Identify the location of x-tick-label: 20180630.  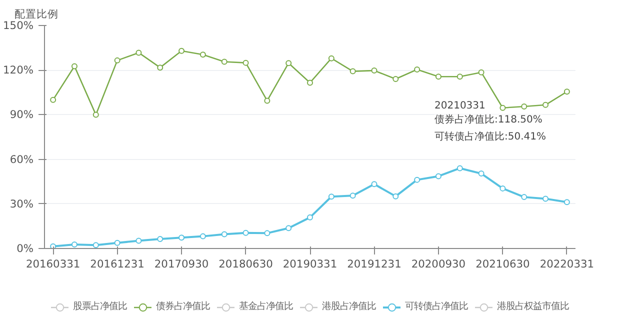
(246, 264).